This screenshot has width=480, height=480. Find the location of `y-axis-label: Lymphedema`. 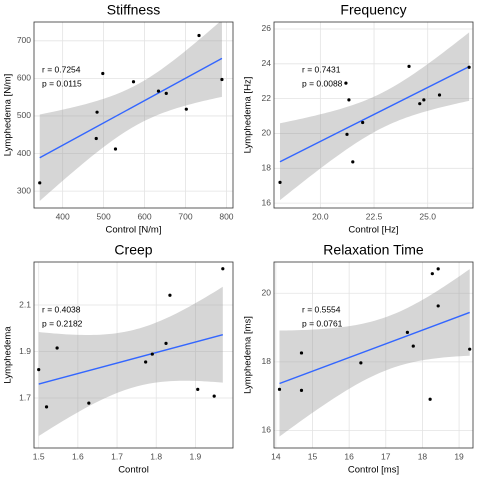

y-axis-label: Lymphedema is located at coordinates (8, 355).